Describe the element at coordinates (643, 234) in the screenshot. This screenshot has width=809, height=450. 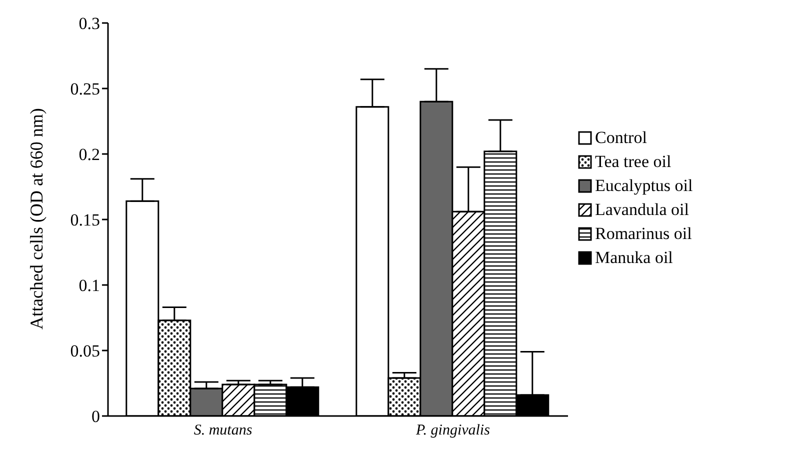
I see `legend-label: Romarinus oil` at that location.